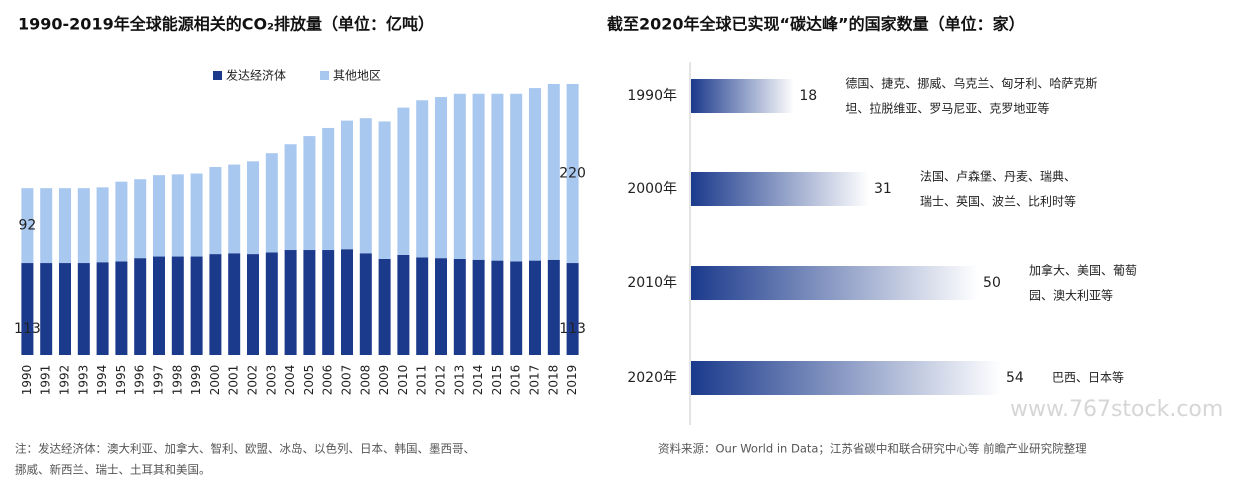 This screenshot has width=1236, height=488. What do you see at coordinates (998, 176) in the screenshot?
I see `annotation: 法国、卢森堡、丹麦、瑞典、` at bounding box center [998, 176].